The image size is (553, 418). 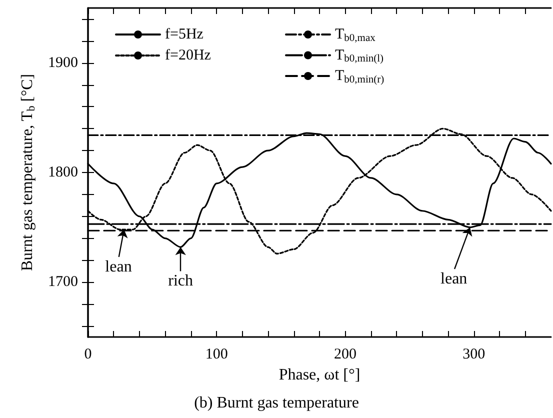 What do you see at coordinates (28, 172) in the screenshot?
I see `y-axis-title: Burnt gas temperature, Tb [°C]` at bounding box center [28, 172].